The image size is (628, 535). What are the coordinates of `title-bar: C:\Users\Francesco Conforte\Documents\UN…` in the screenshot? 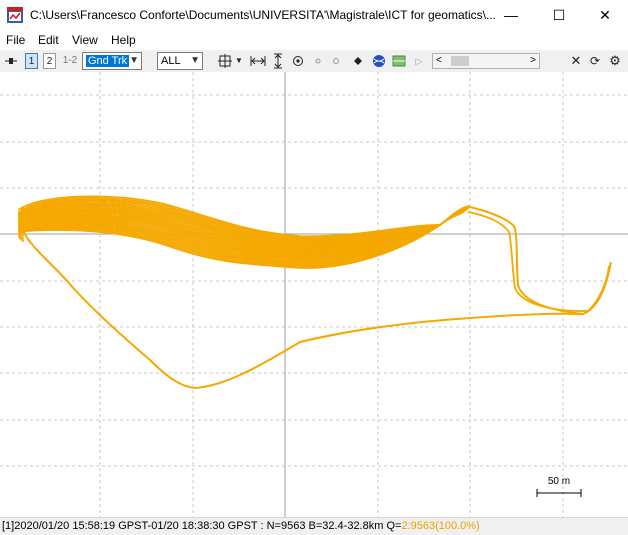 It's located at (314, 15).